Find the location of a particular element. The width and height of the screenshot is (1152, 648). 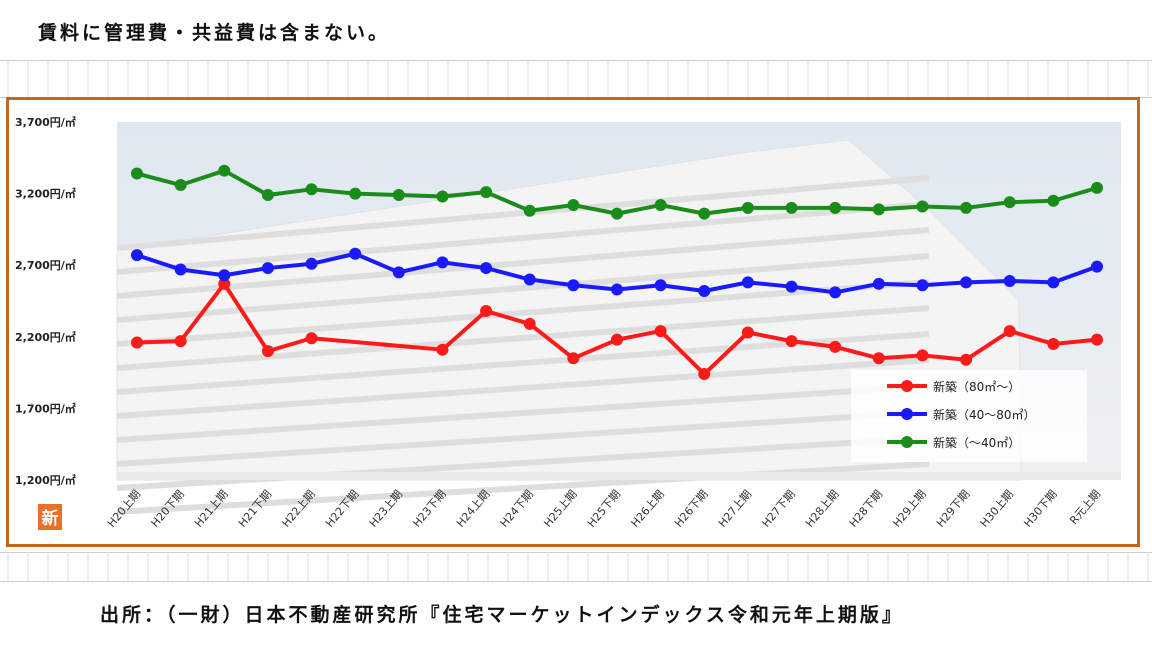

x-tick-label: H28下期 is located at coordinates (866, 509).